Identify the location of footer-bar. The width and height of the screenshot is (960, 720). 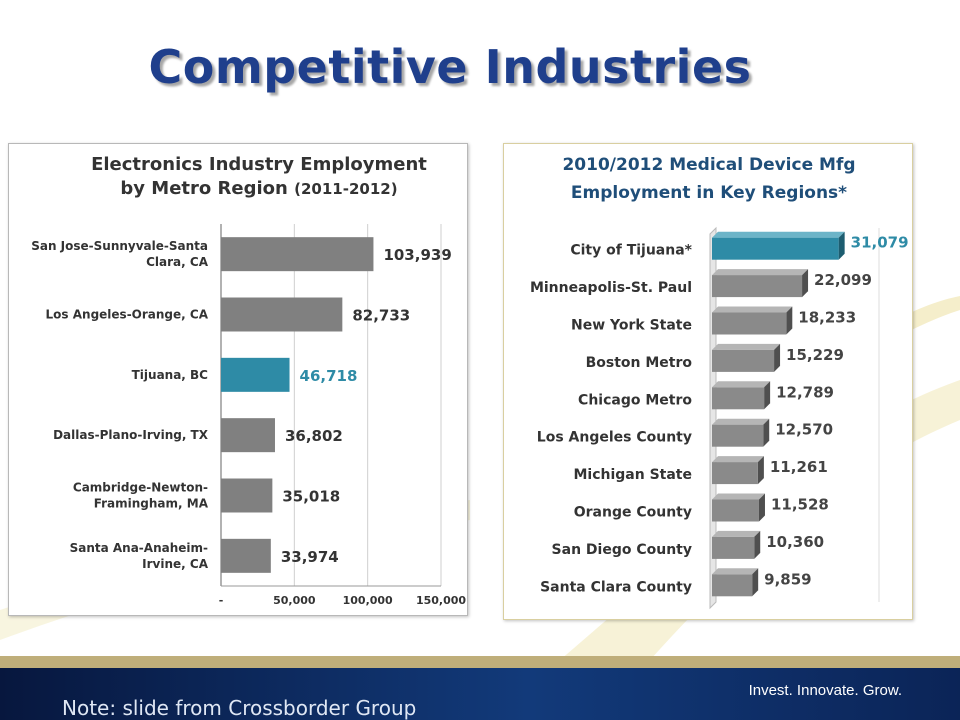
(480, 694).